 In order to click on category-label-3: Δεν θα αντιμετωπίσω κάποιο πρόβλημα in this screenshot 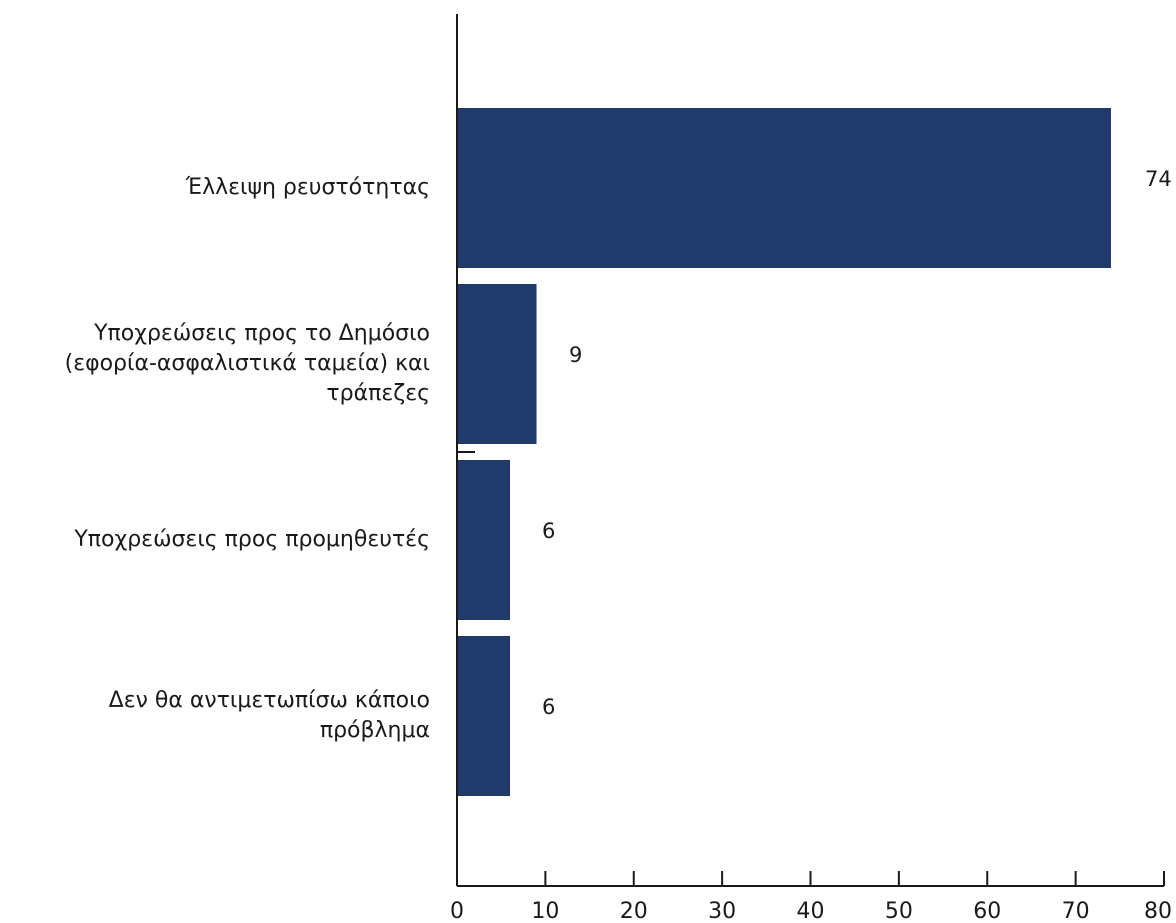, I will do `click(269, 715)`.